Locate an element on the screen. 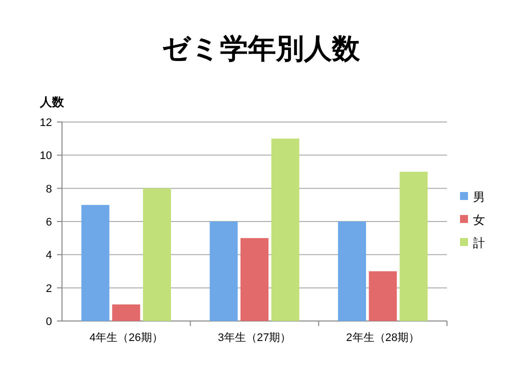 Image resolution: width=522 pixels, height=390 pixels. y-tick-label: 2 is located at coordinates (49, 288).